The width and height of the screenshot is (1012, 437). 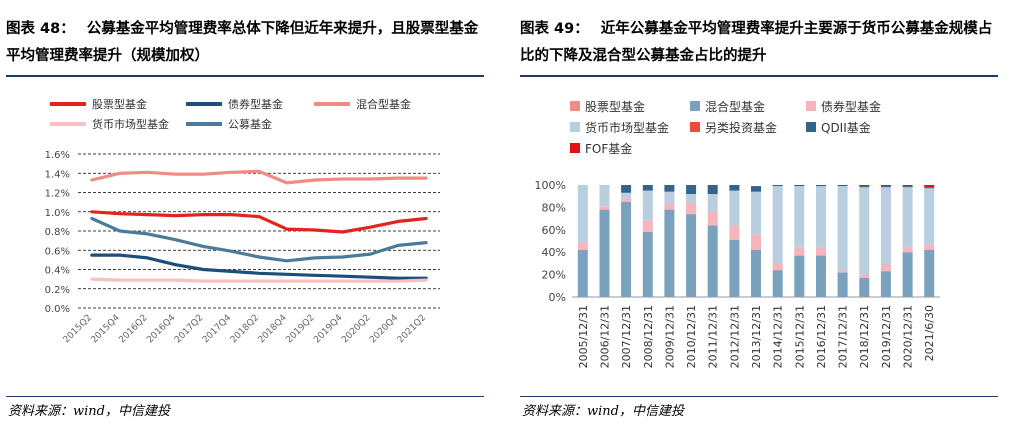 What do you see at coordinates (821, 336) in the screenshot?
I see `x-tick-label: 2016/12/31` at bounding box center [821, 336].